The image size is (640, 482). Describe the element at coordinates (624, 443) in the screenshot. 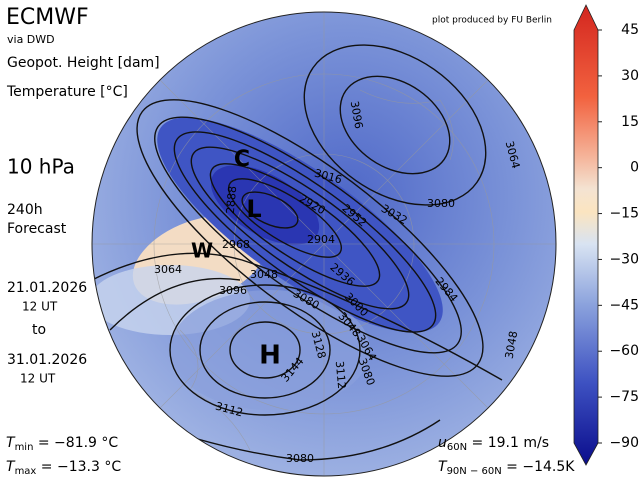

I see `colorbar-tick-label: −90` at that location.